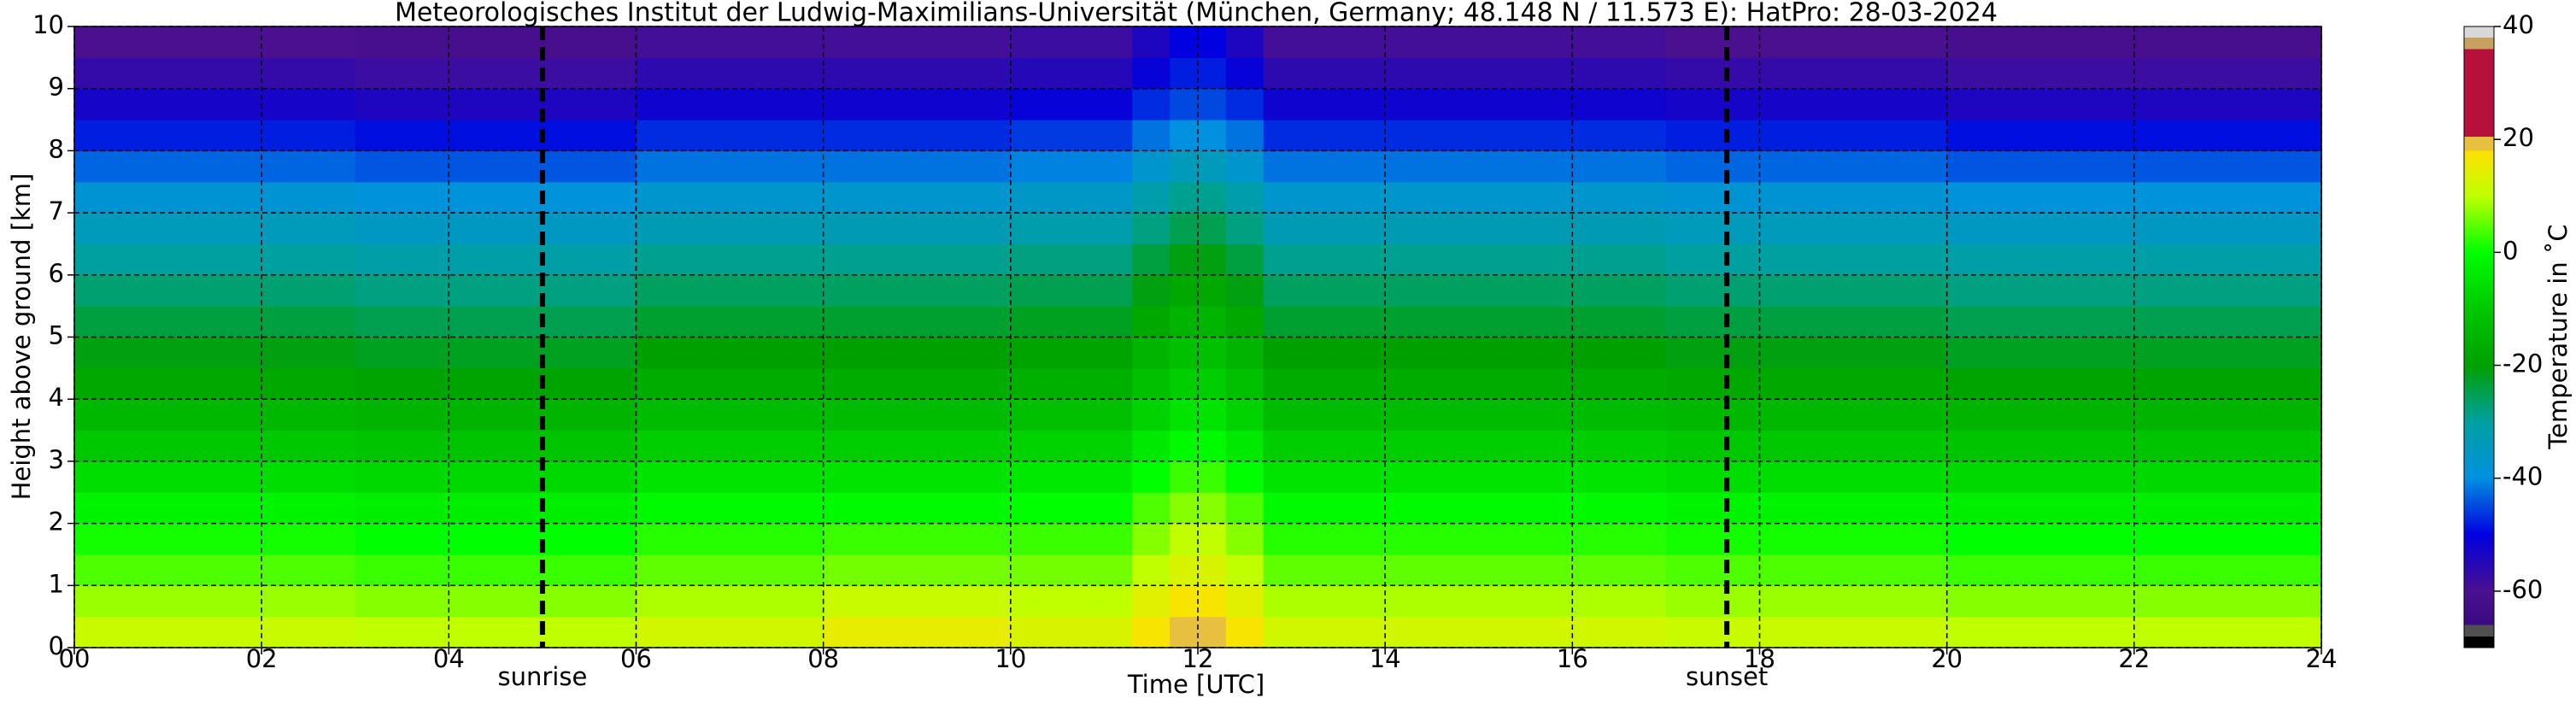 The width and height of the screenshot is (2576, 704). Describe the element at coordinates (823, 658) in the screenshot. I see `x-tick-label: 08` at that location.